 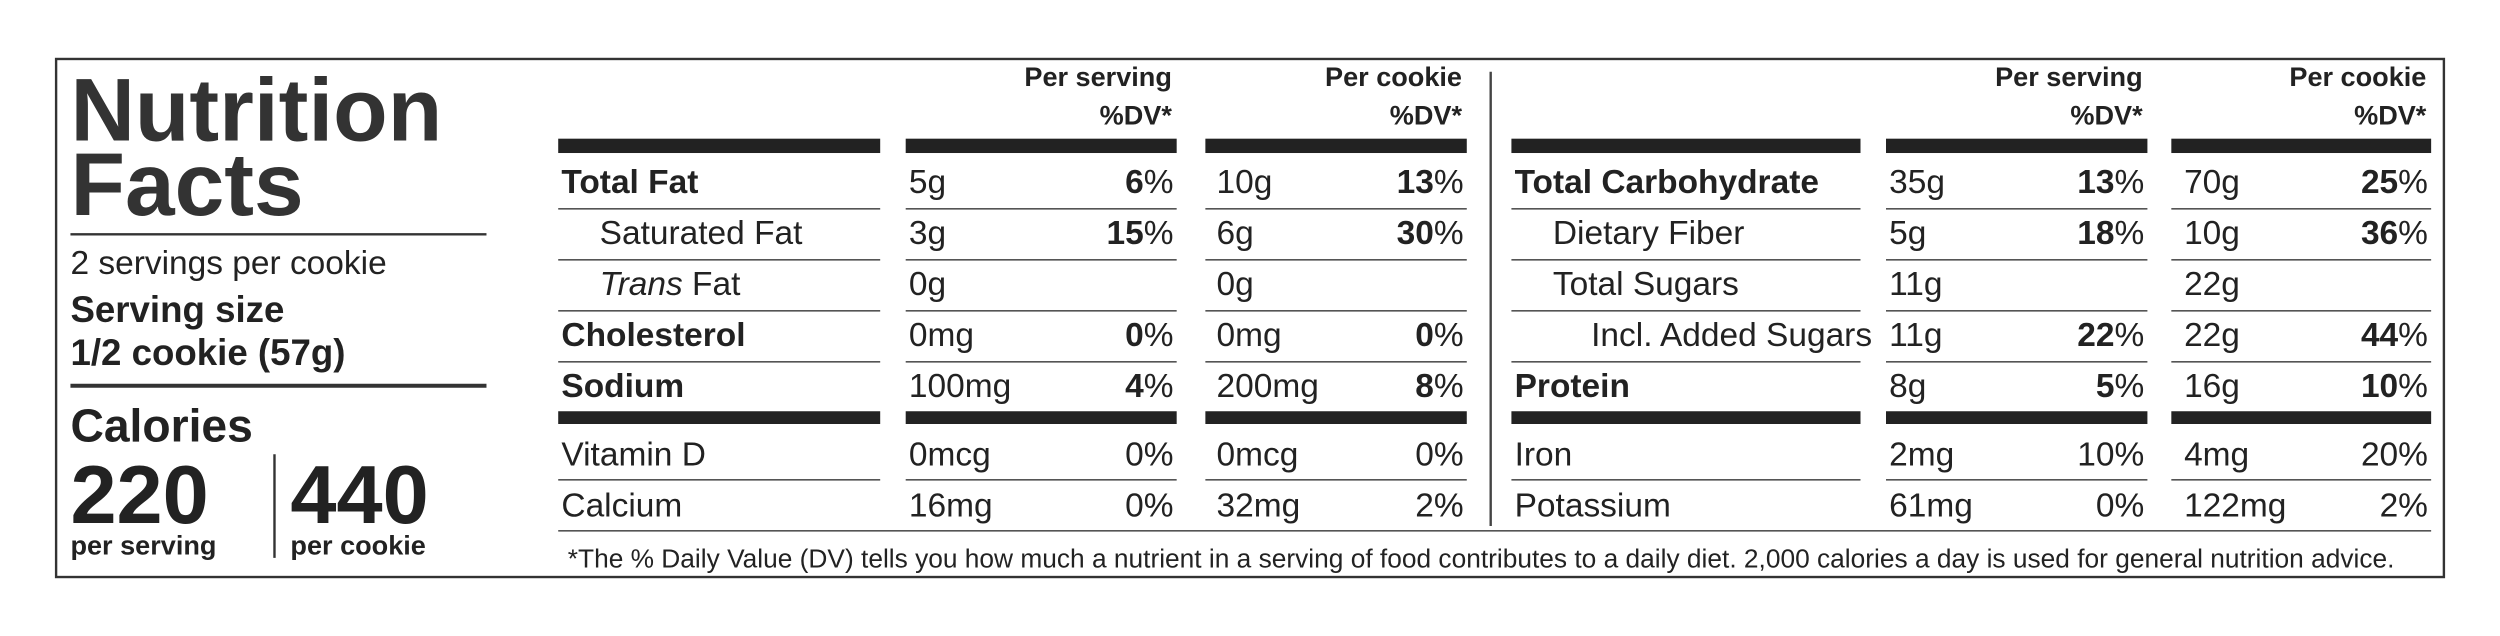 I want to click on daily-value: 36%, so click(x=2394, y=233).